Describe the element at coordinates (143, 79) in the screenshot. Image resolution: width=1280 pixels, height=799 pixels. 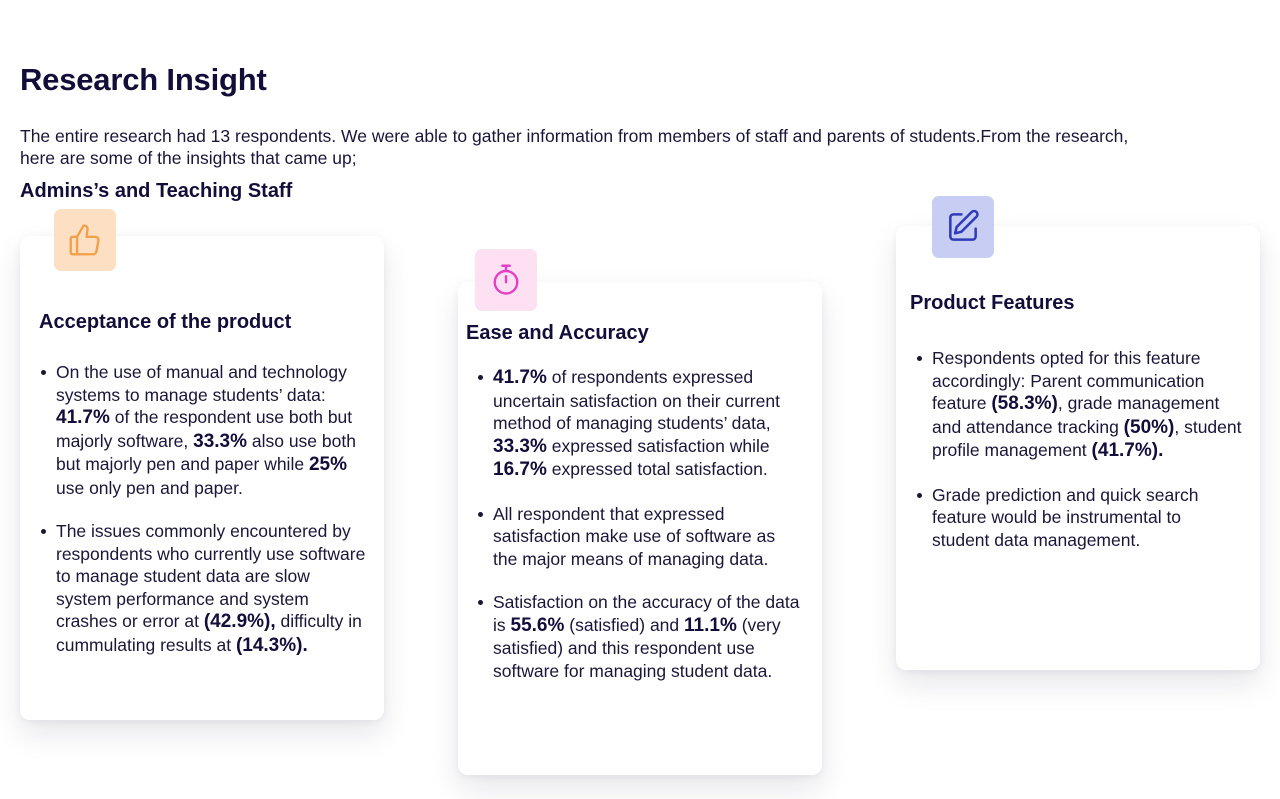
I see `page-title: Research Insight` at that location.